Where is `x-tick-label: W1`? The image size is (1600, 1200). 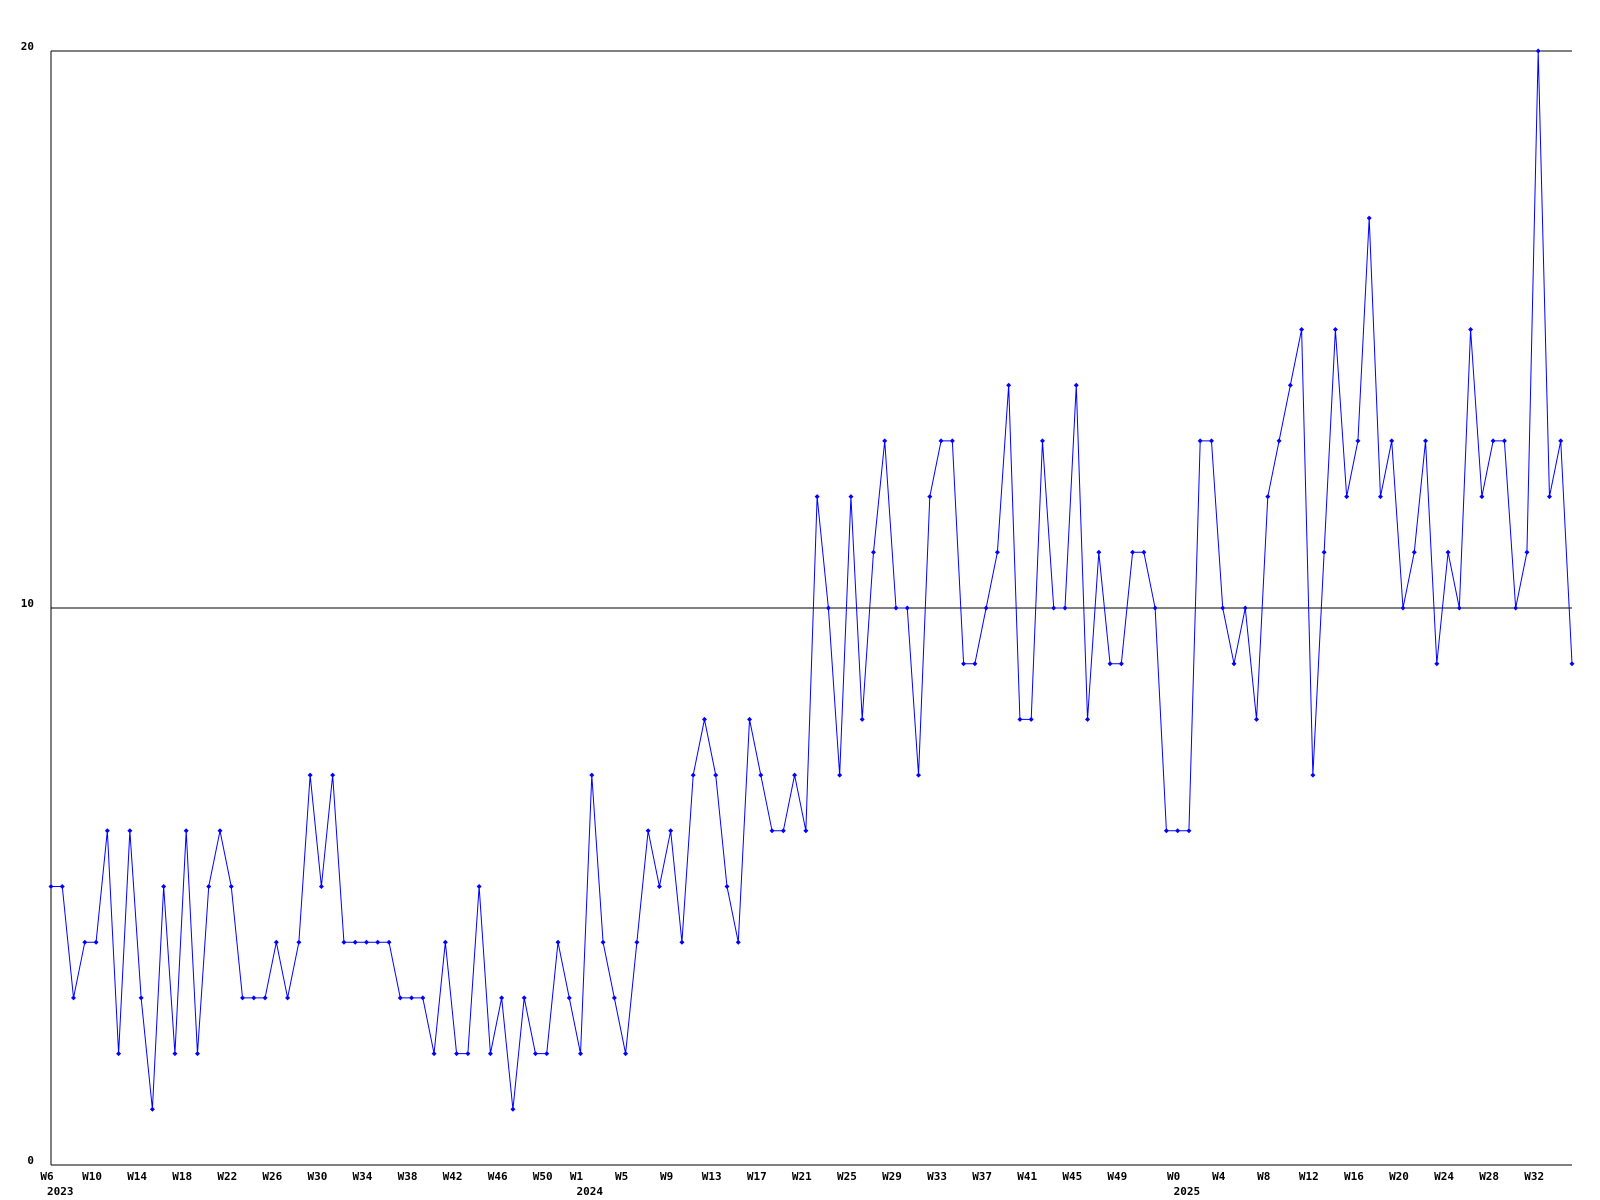
x-tick-label: W1 is located at coordinates (577, 1176).